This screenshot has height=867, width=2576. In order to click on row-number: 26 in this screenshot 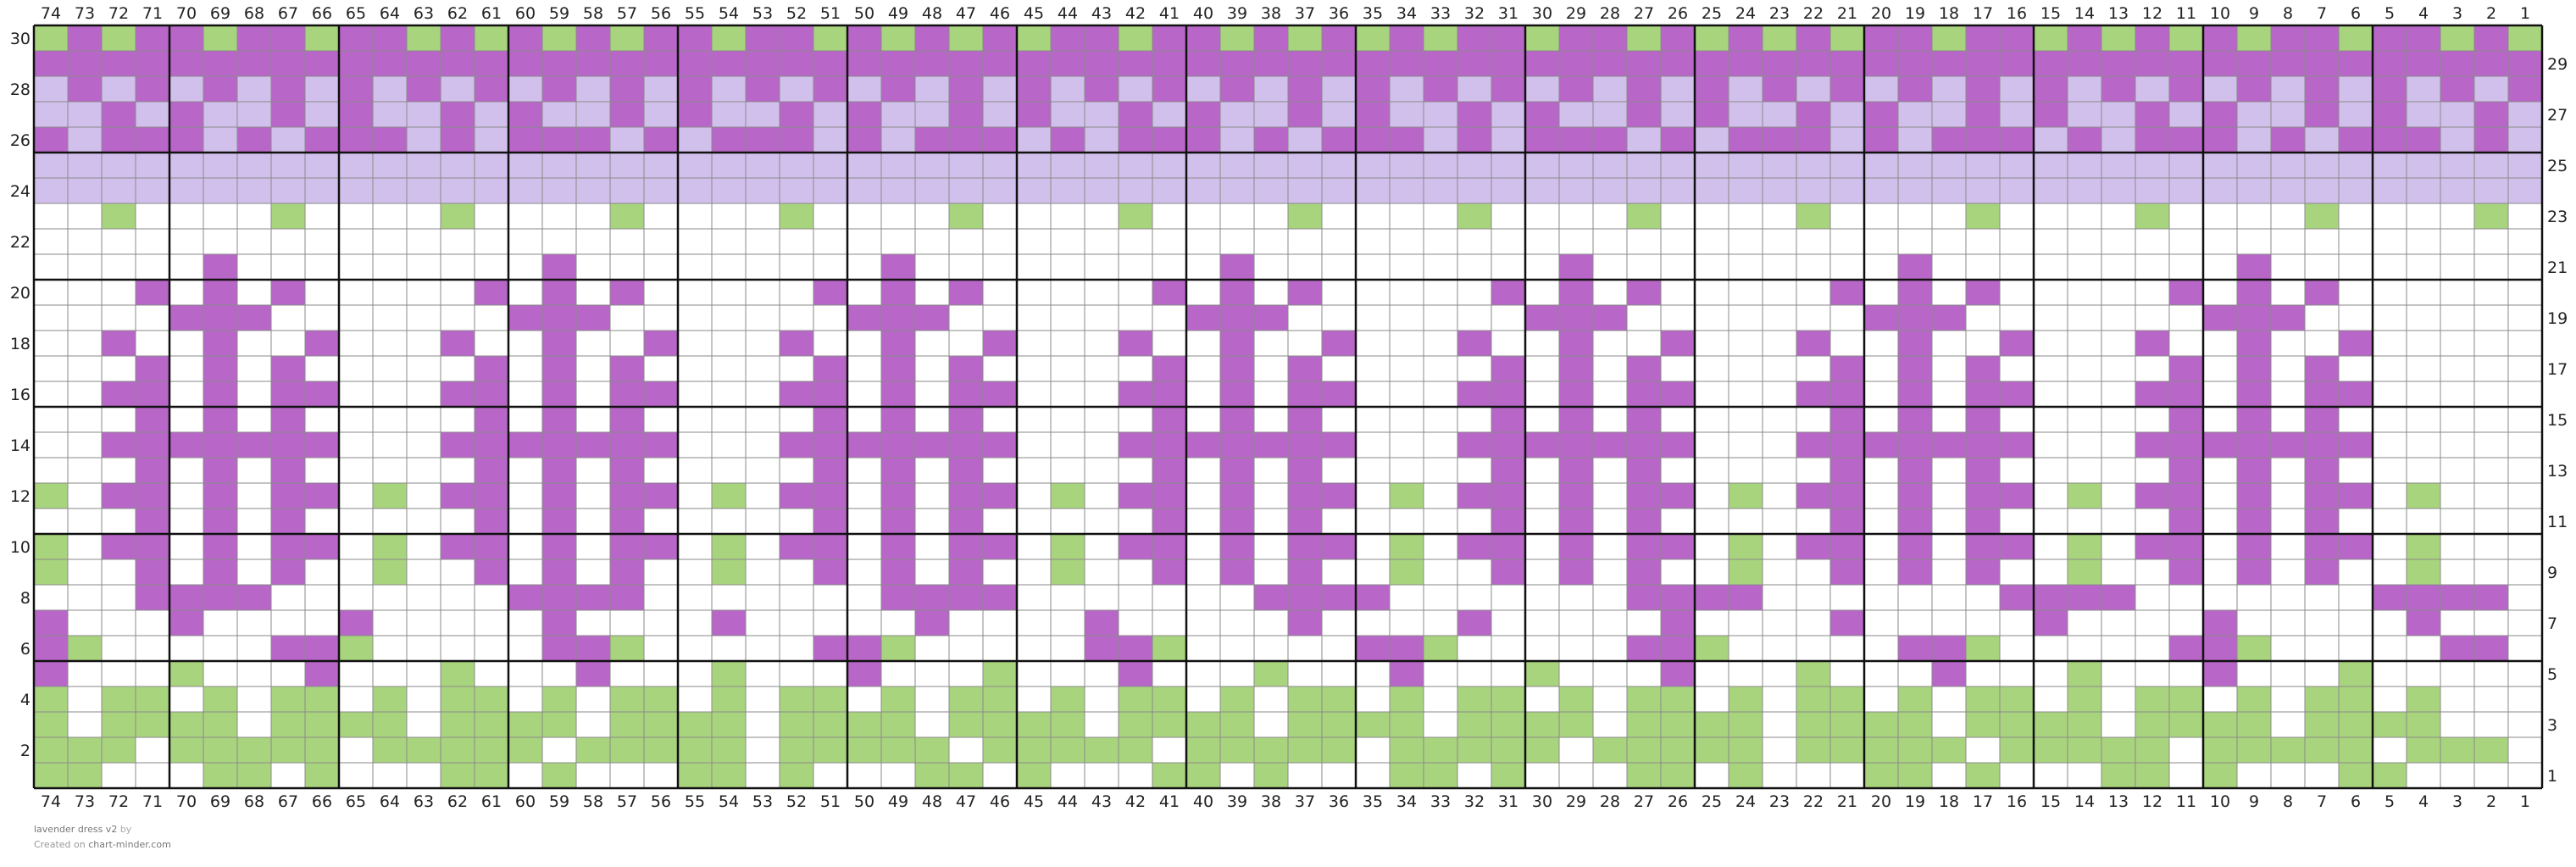, I will do `click(20, 141)`.